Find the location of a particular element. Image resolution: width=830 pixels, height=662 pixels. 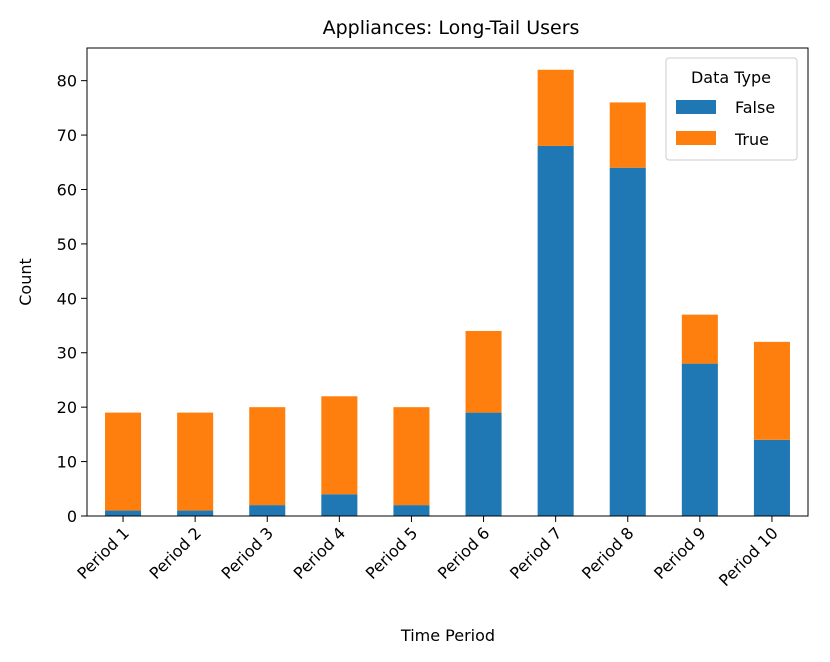

x-tick-label: Period 4 is located at coordinates (320, 553).